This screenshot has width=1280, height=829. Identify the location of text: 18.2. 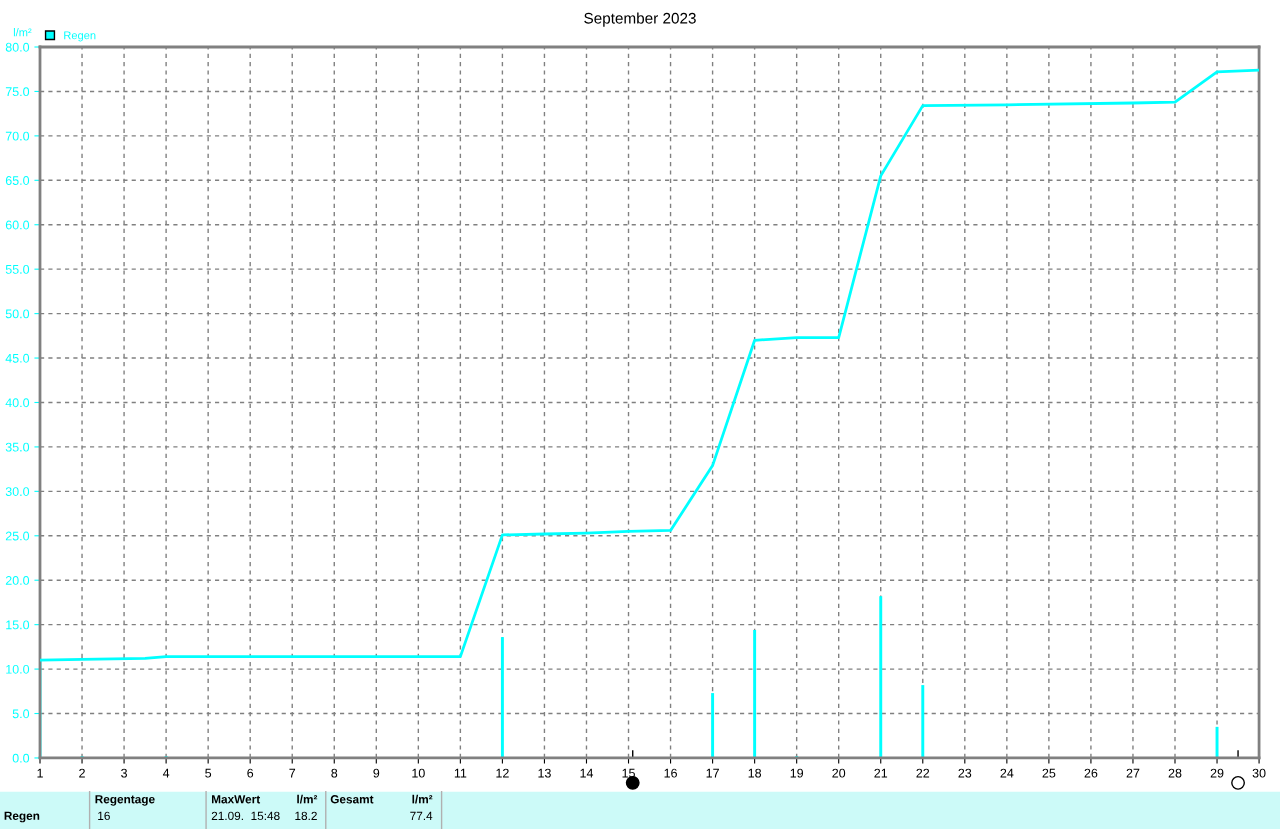
(306, 816).